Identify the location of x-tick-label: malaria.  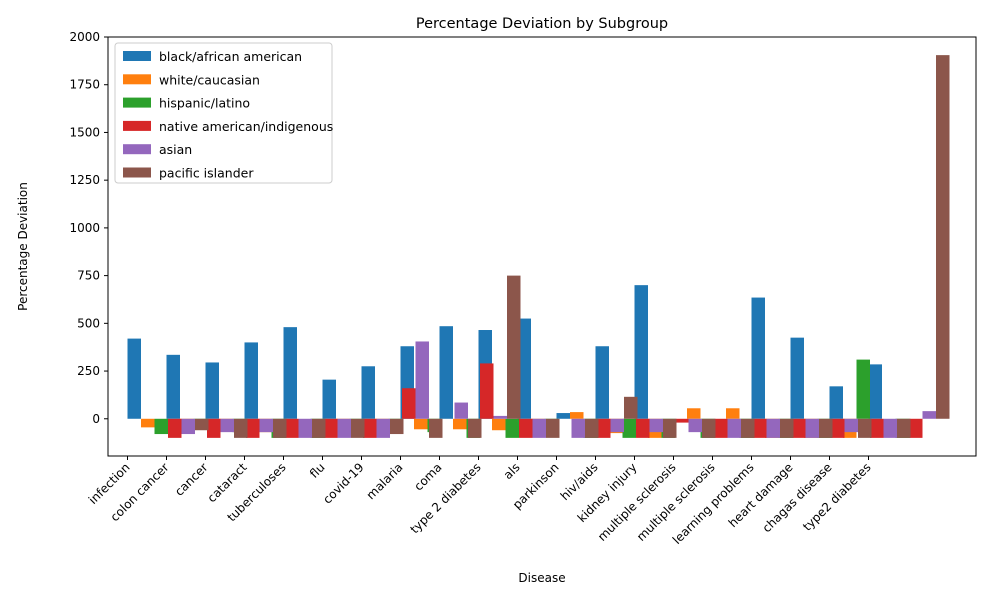
(385, 481).